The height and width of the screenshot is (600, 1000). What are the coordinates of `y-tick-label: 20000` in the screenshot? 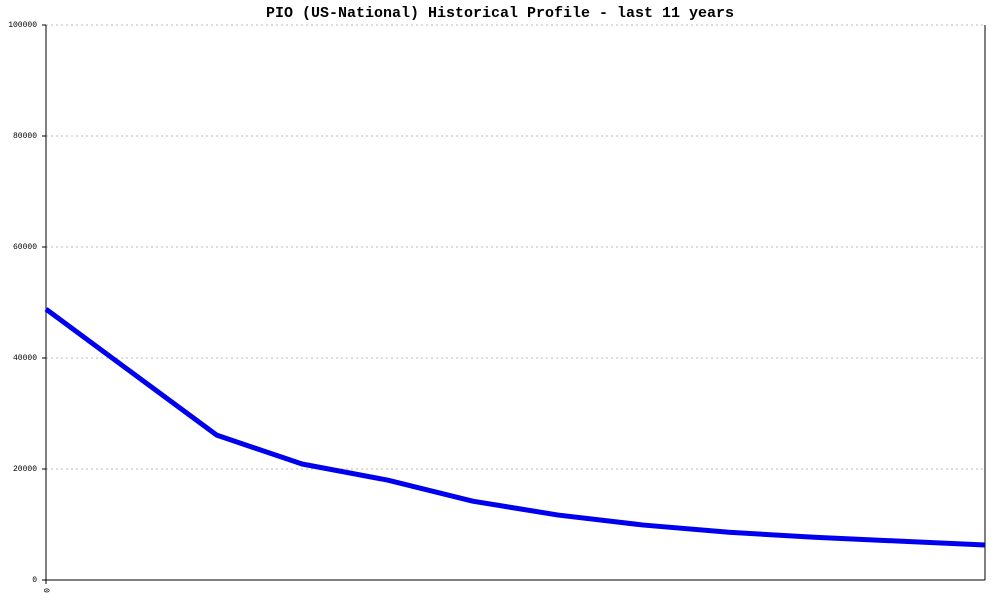 It's located at (25, 469).